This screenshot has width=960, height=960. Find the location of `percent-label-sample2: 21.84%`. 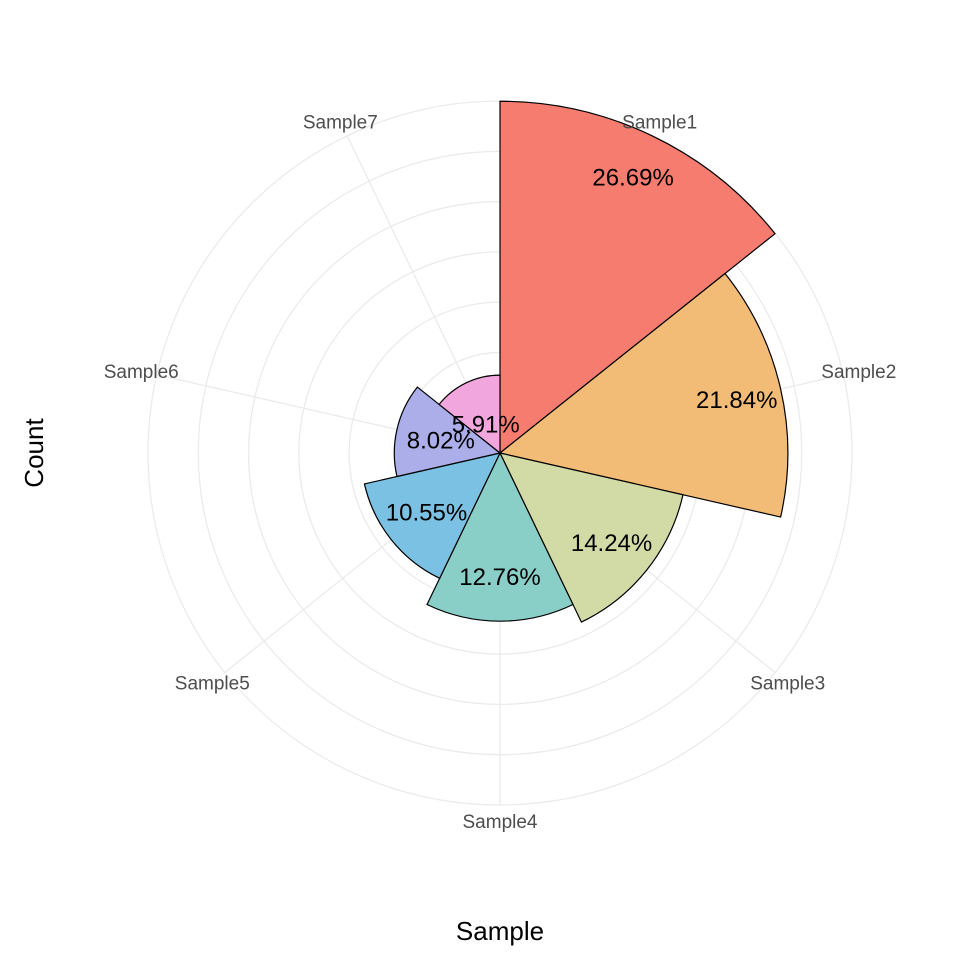

percent-label-sample2: 21.84% is located at coordinates (736, 400).